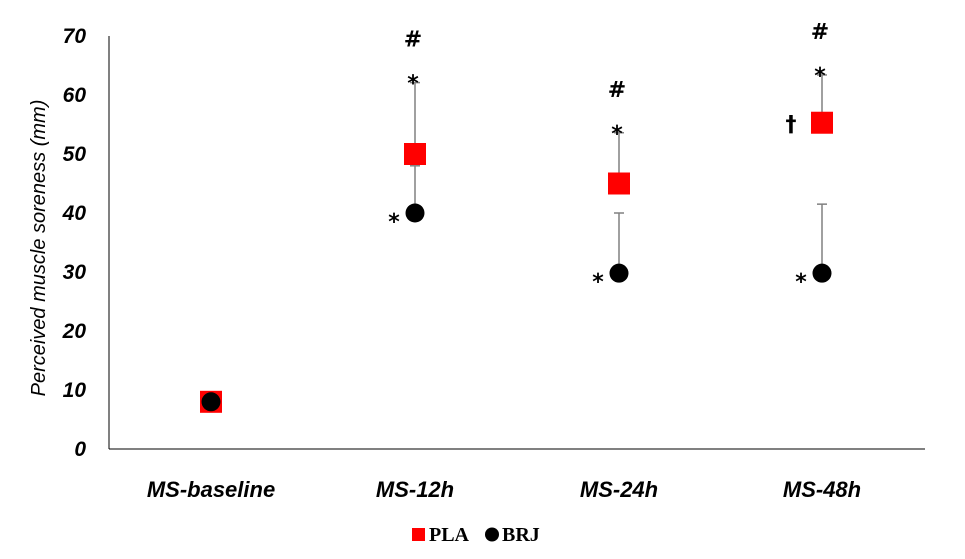  What do you see at coordinates (75, 154) in the screenshot?
I see `y-tick-label: 50` at bounding box center [75, 154].